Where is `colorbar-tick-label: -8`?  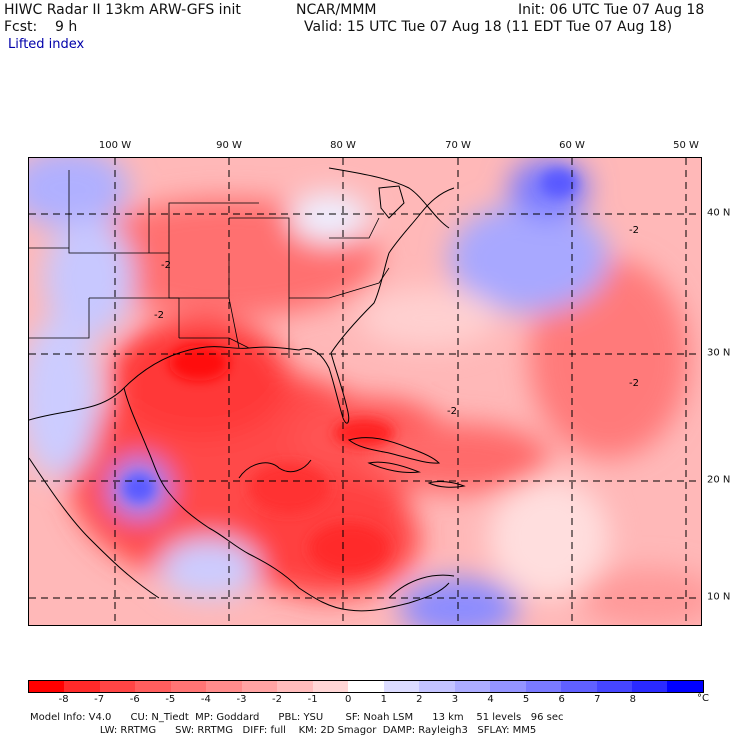
colorbar-tick-label: -8 is located at coordinates (63, 699).